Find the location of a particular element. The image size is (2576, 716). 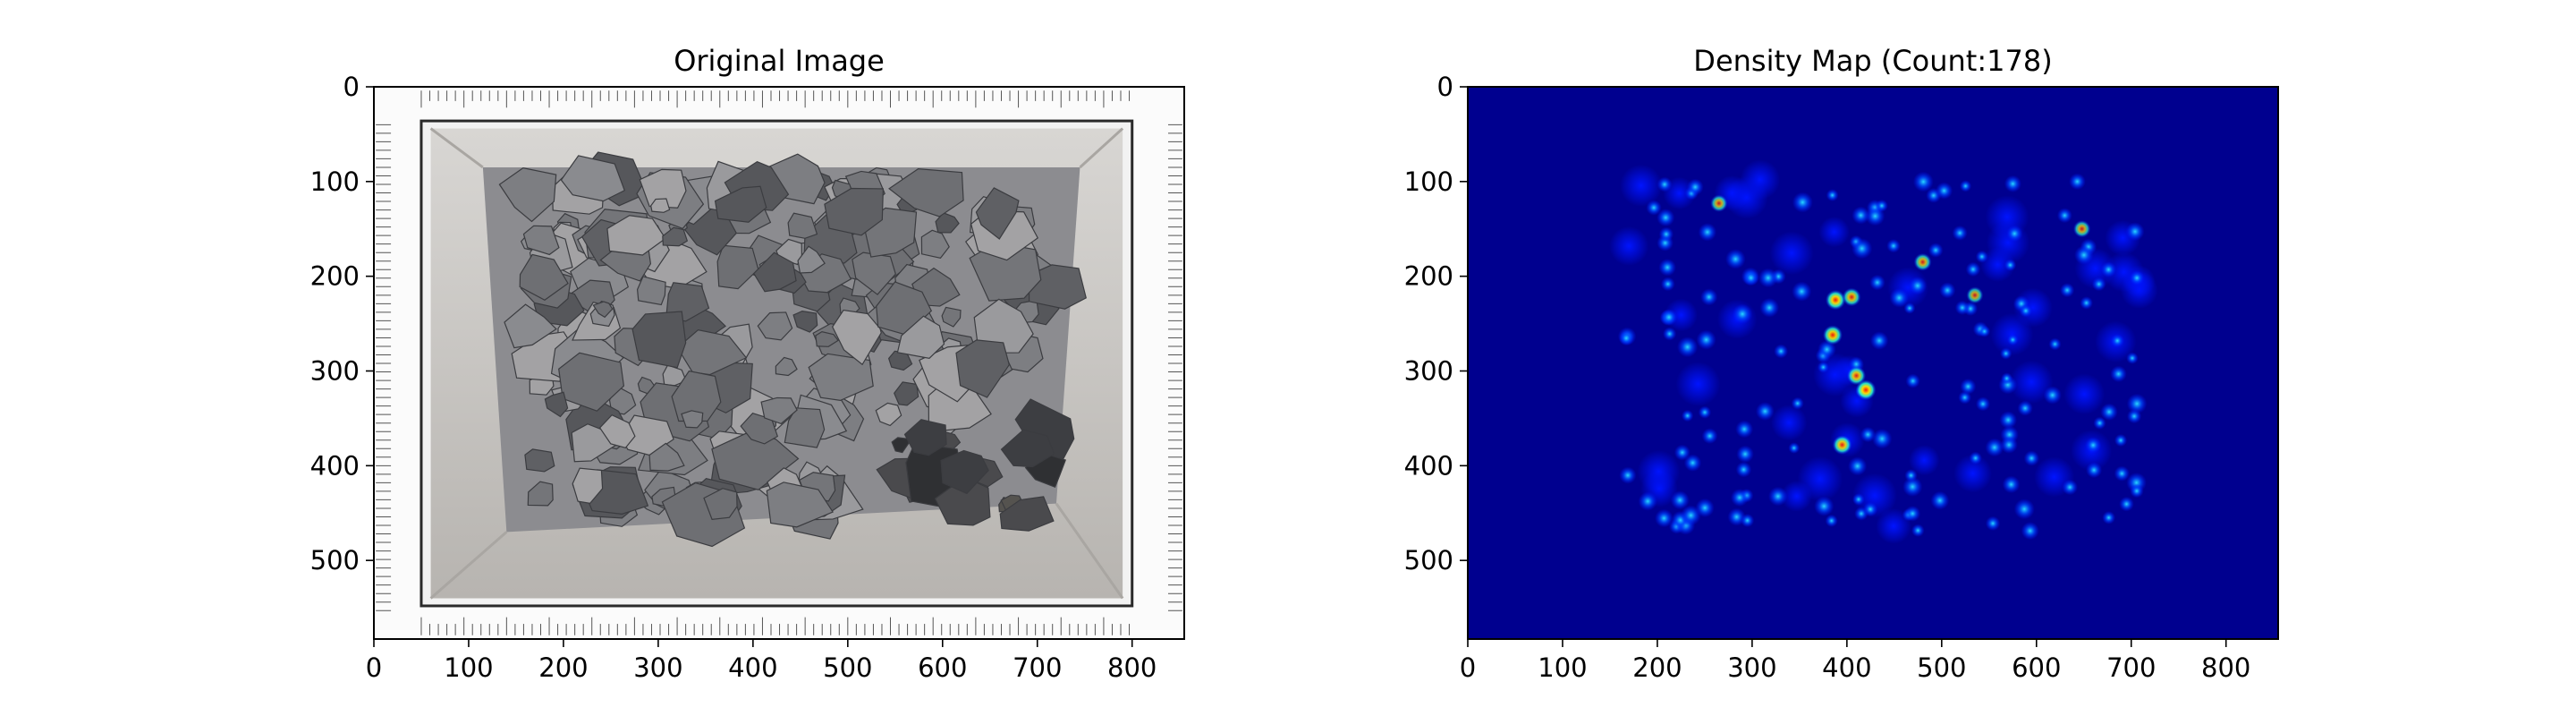

density-y-tick-label: 500 is located at coordinates (1428, 560).